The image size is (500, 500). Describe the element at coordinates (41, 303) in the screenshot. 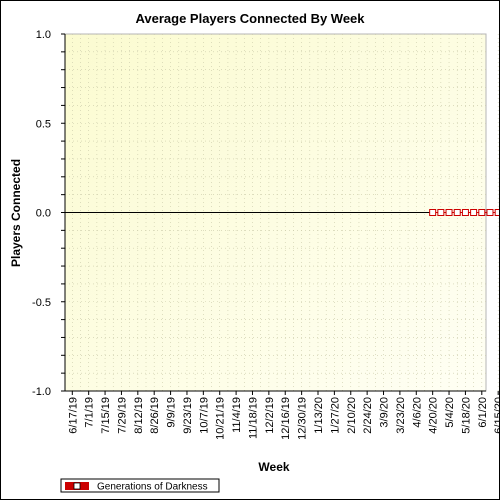

I see `y-tick-label: -0.5` at that location.